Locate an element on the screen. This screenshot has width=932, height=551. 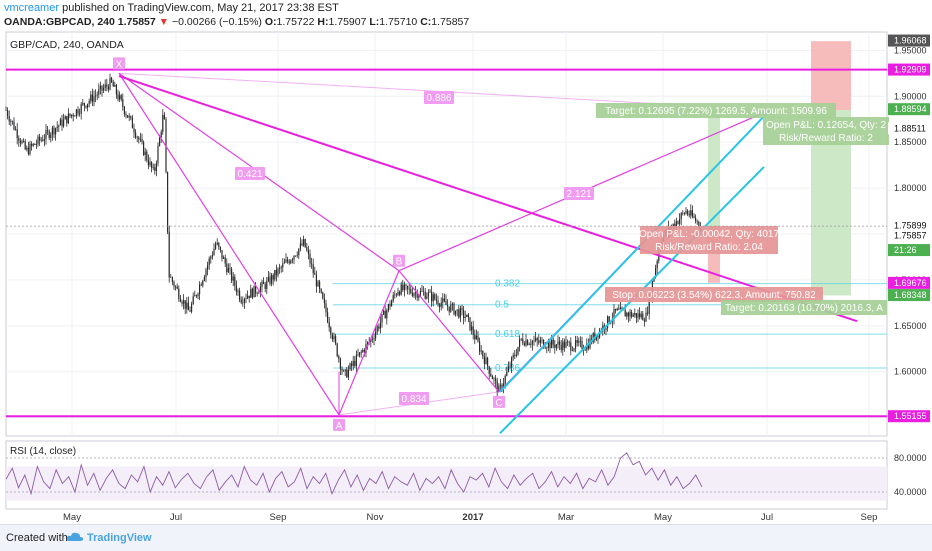
y-tick-label: 1.80000 is located at coordinates (910, 188).